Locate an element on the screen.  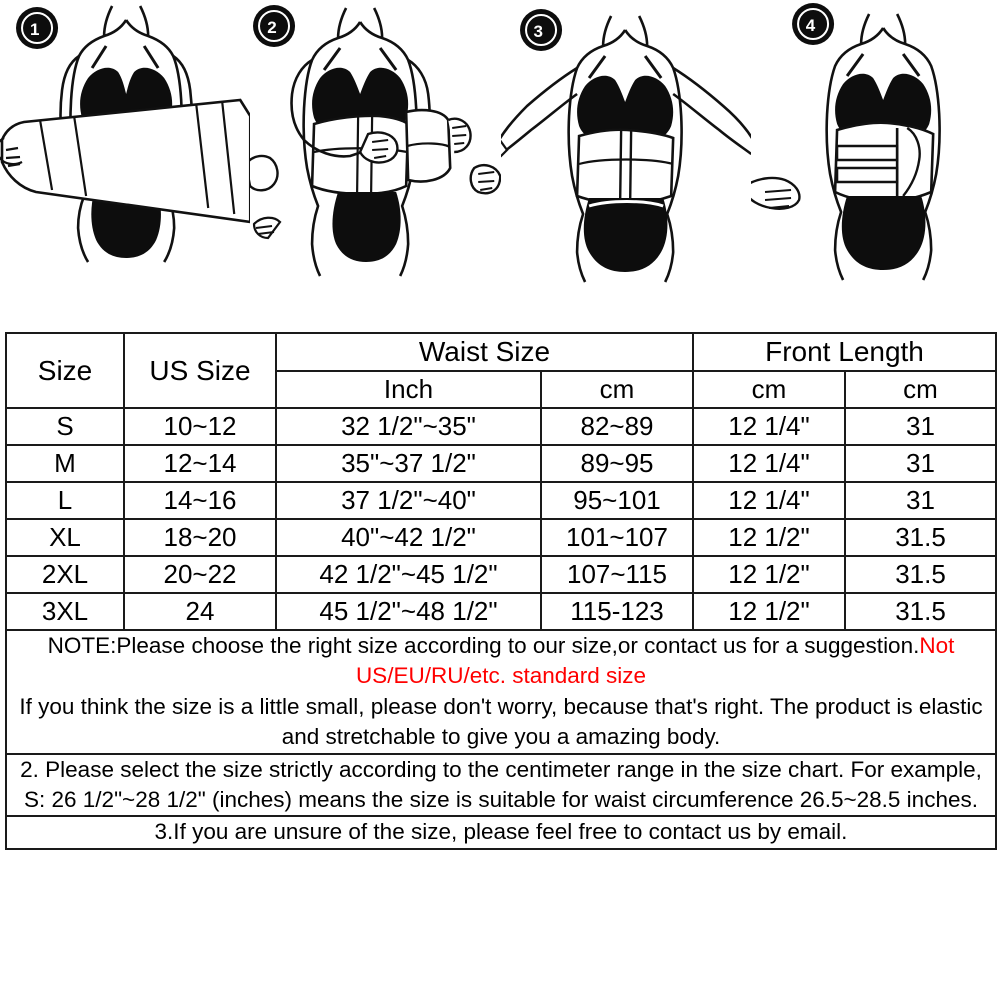
table-row: M 12~14 35"~37 1/2" 89~95 12 1/4" 31 is located at coordinates (501, 463).